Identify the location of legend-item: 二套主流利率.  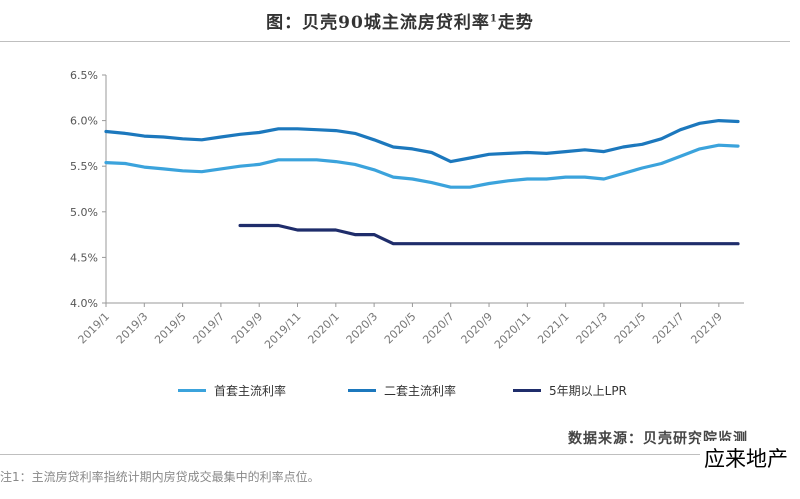
(402, 390).